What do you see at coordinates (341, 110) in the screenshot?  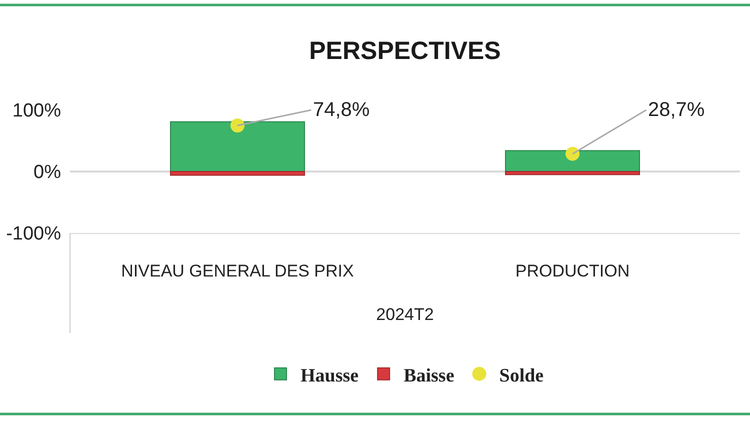 I see `data-label: 74,8%` at bounding box center [341, 110].